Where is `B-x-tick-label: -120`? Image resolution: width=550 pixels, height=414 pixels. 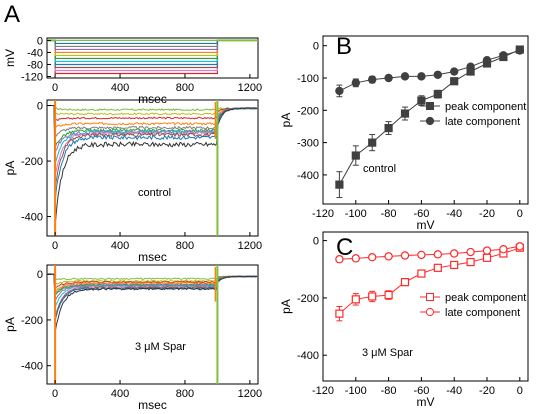 B-x-tick-label: -120 is located at coordinates (323, 214).